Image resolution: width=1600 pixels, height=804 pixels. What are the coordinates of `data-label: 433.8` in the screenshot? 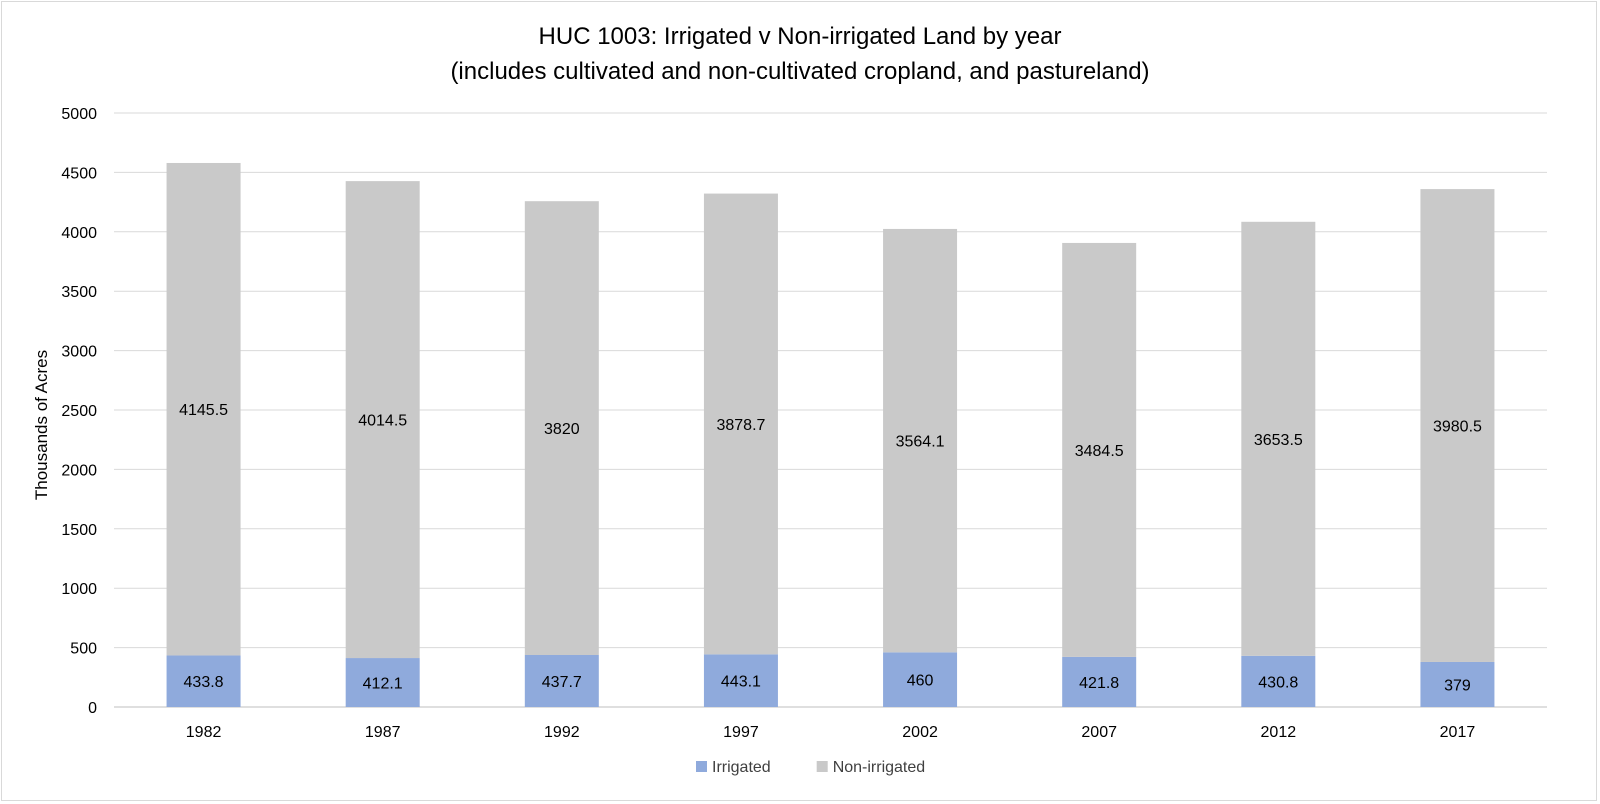 It's located at (204, 682).